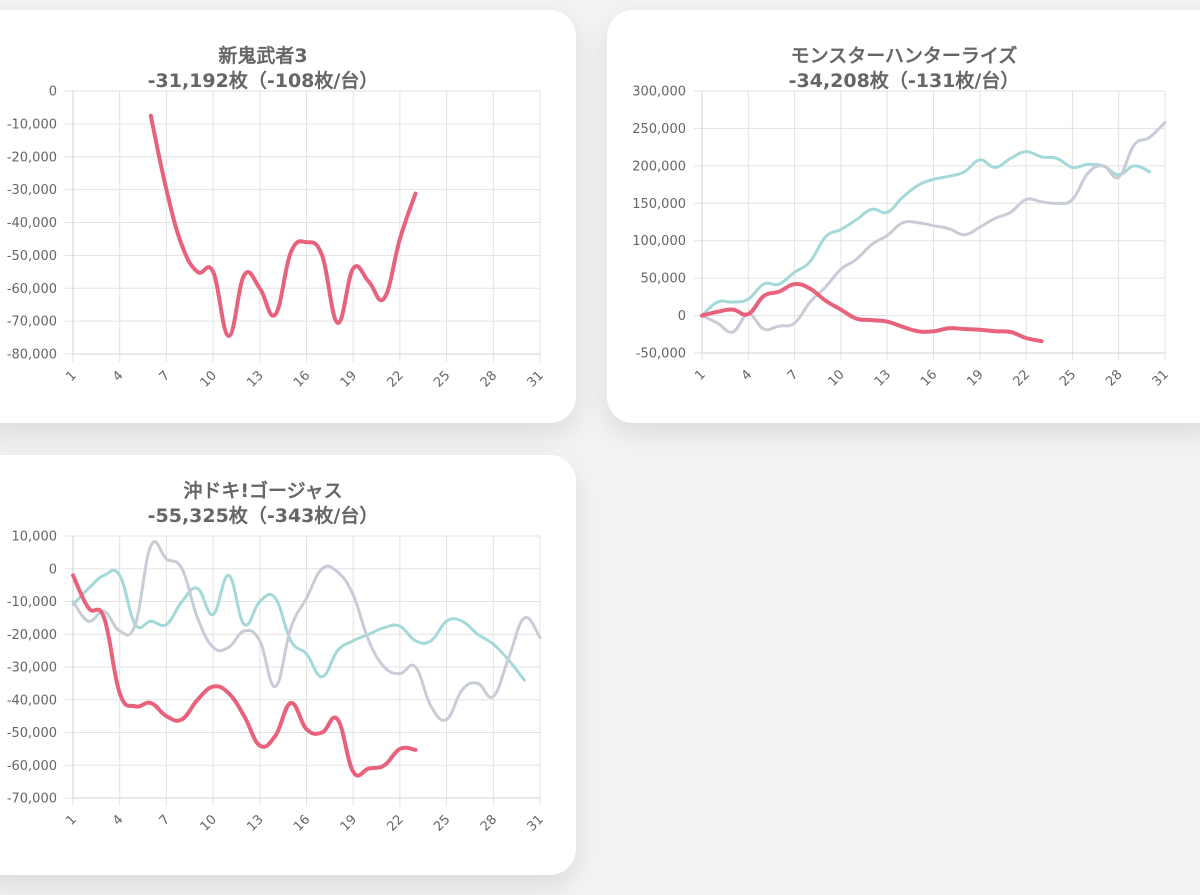  Describe the element at coordinates (659, 129) in the screenshot. I see `y-tick-label: 250,000` at that location.